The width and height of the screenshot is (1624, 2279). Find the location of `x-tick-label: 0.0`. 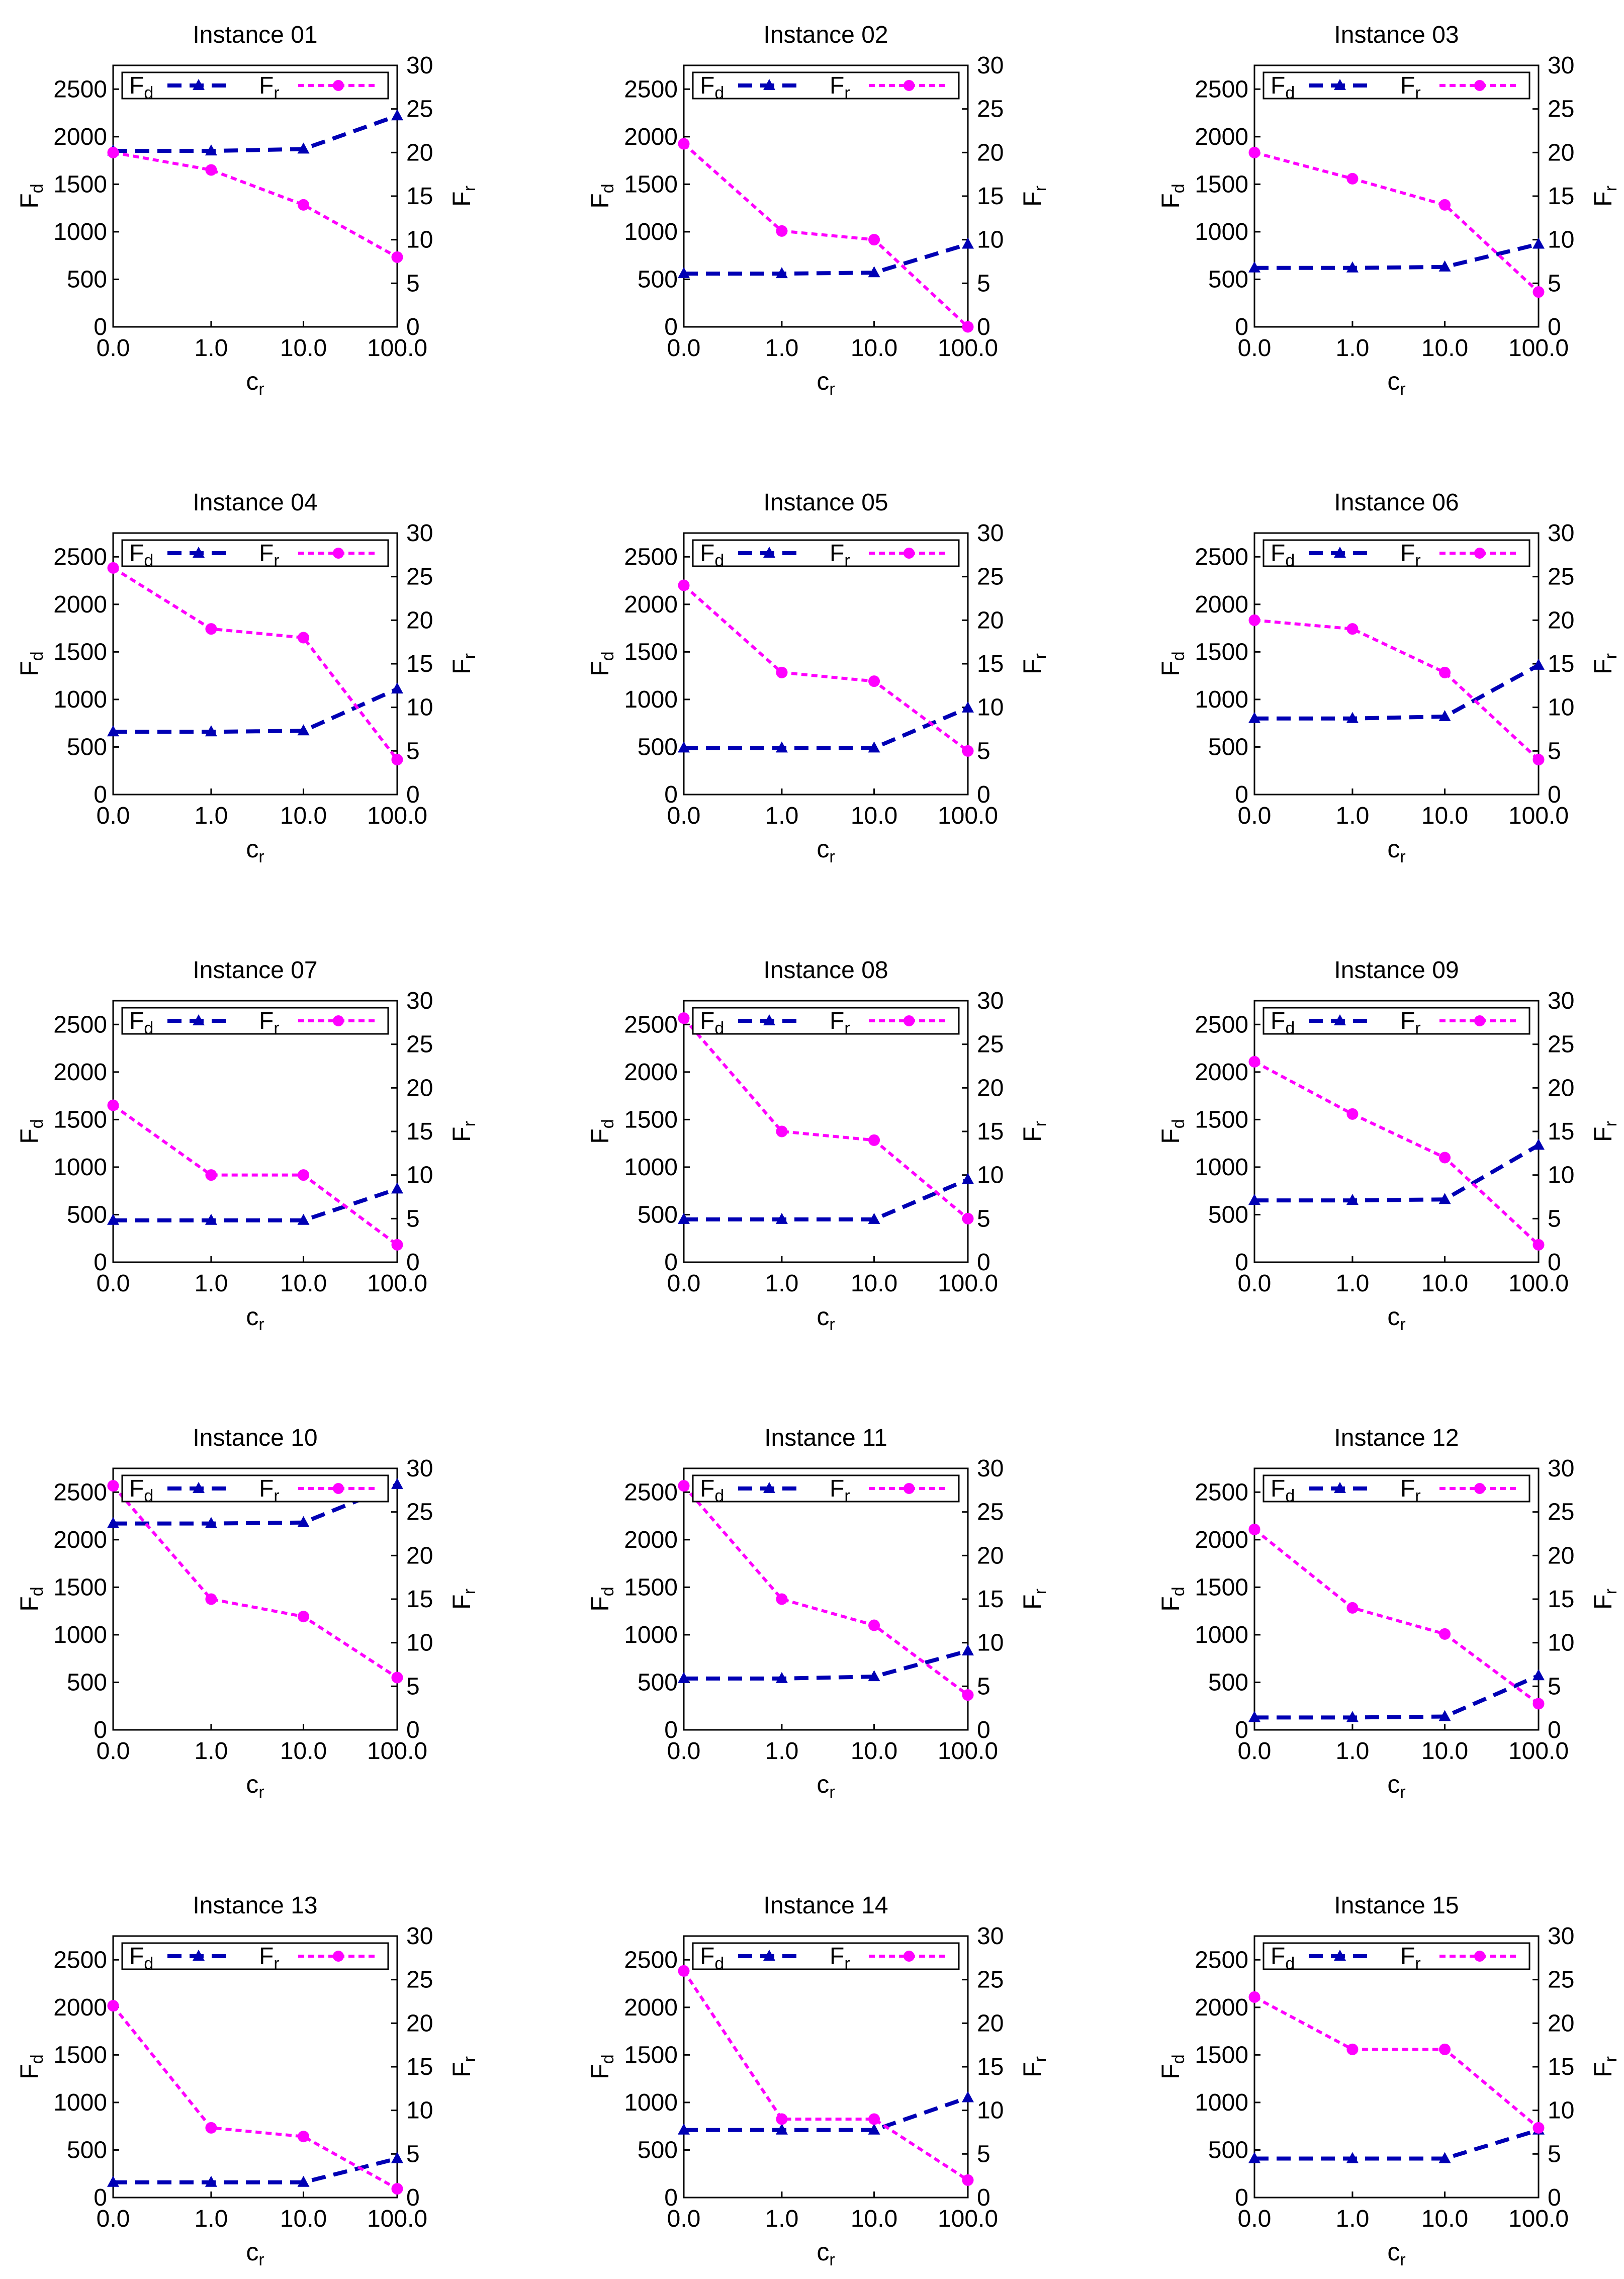

x-tick-label: 0.0 is located at coordinates (1255, 349).